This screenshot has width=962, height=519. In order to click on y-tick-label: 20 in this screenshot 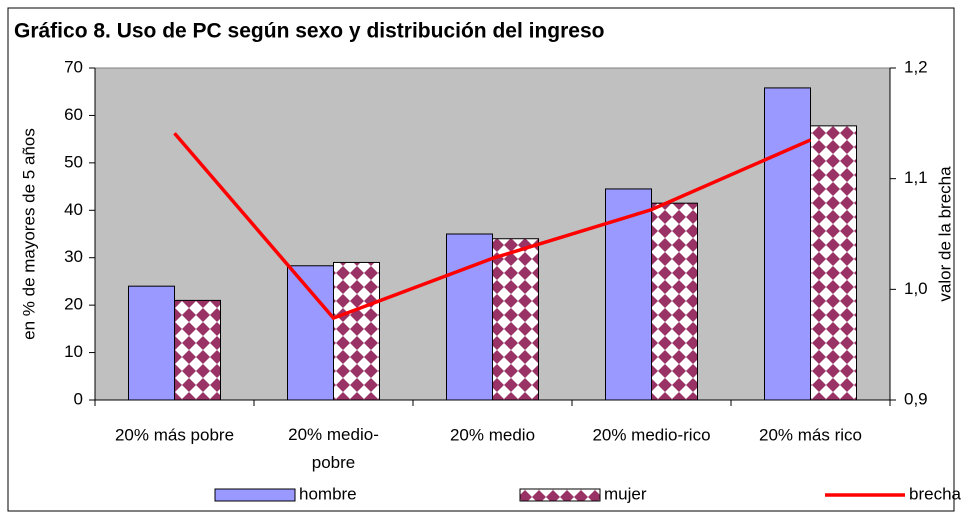, I will do `click(73, 304)`.